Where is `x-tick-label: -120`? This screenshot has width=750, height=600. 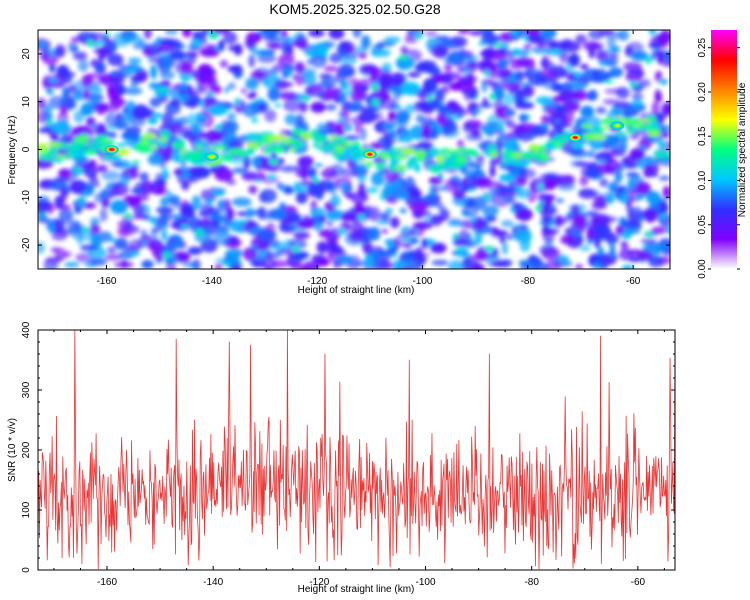 x-tick-label: -120 is located at coordinates (317, 281).